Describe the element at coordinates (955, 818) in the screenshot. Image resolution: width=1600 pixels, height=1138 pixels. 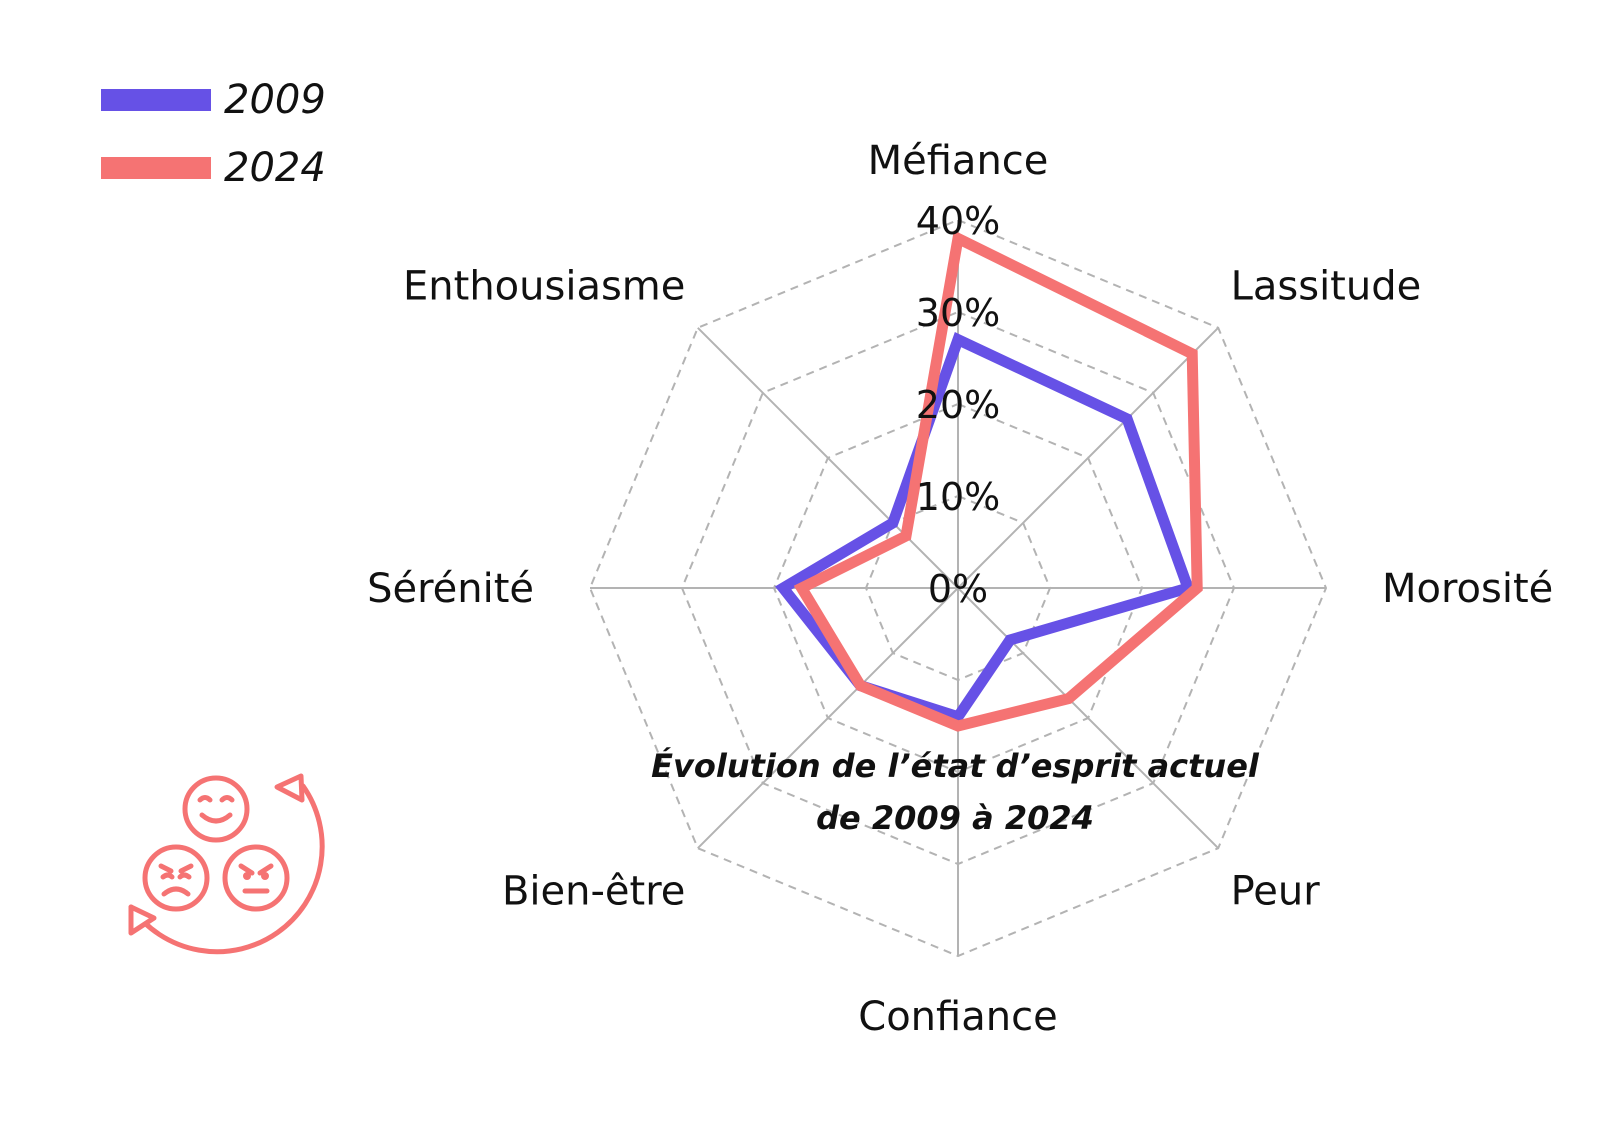
I see `chart-title-line-2: de 2009 à 2024` at that location.